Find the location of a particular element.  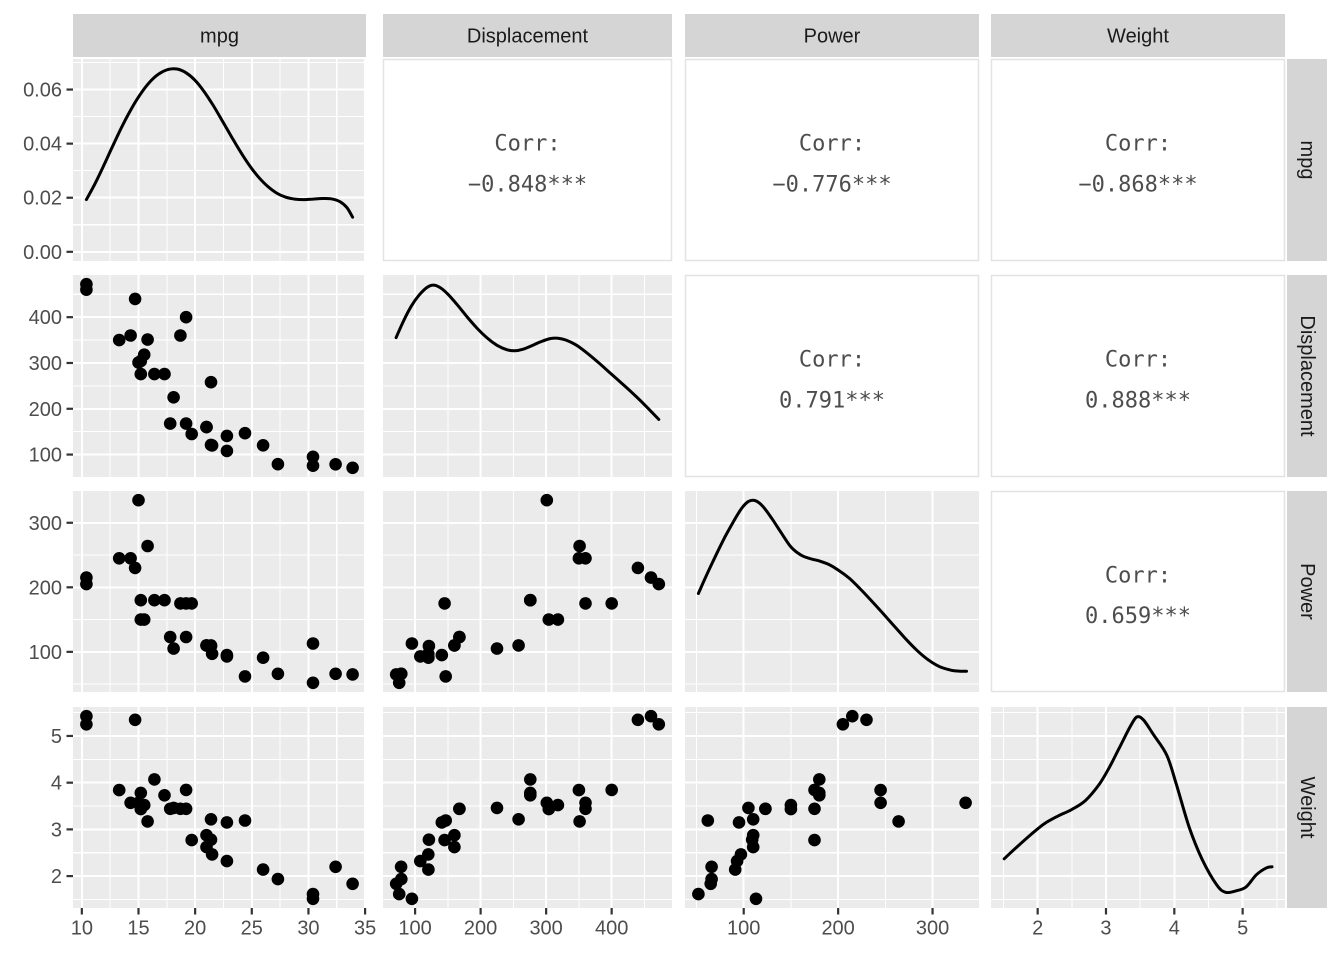

panel-scatter-mpg-vs-wt is located at coordinates (220, 807).